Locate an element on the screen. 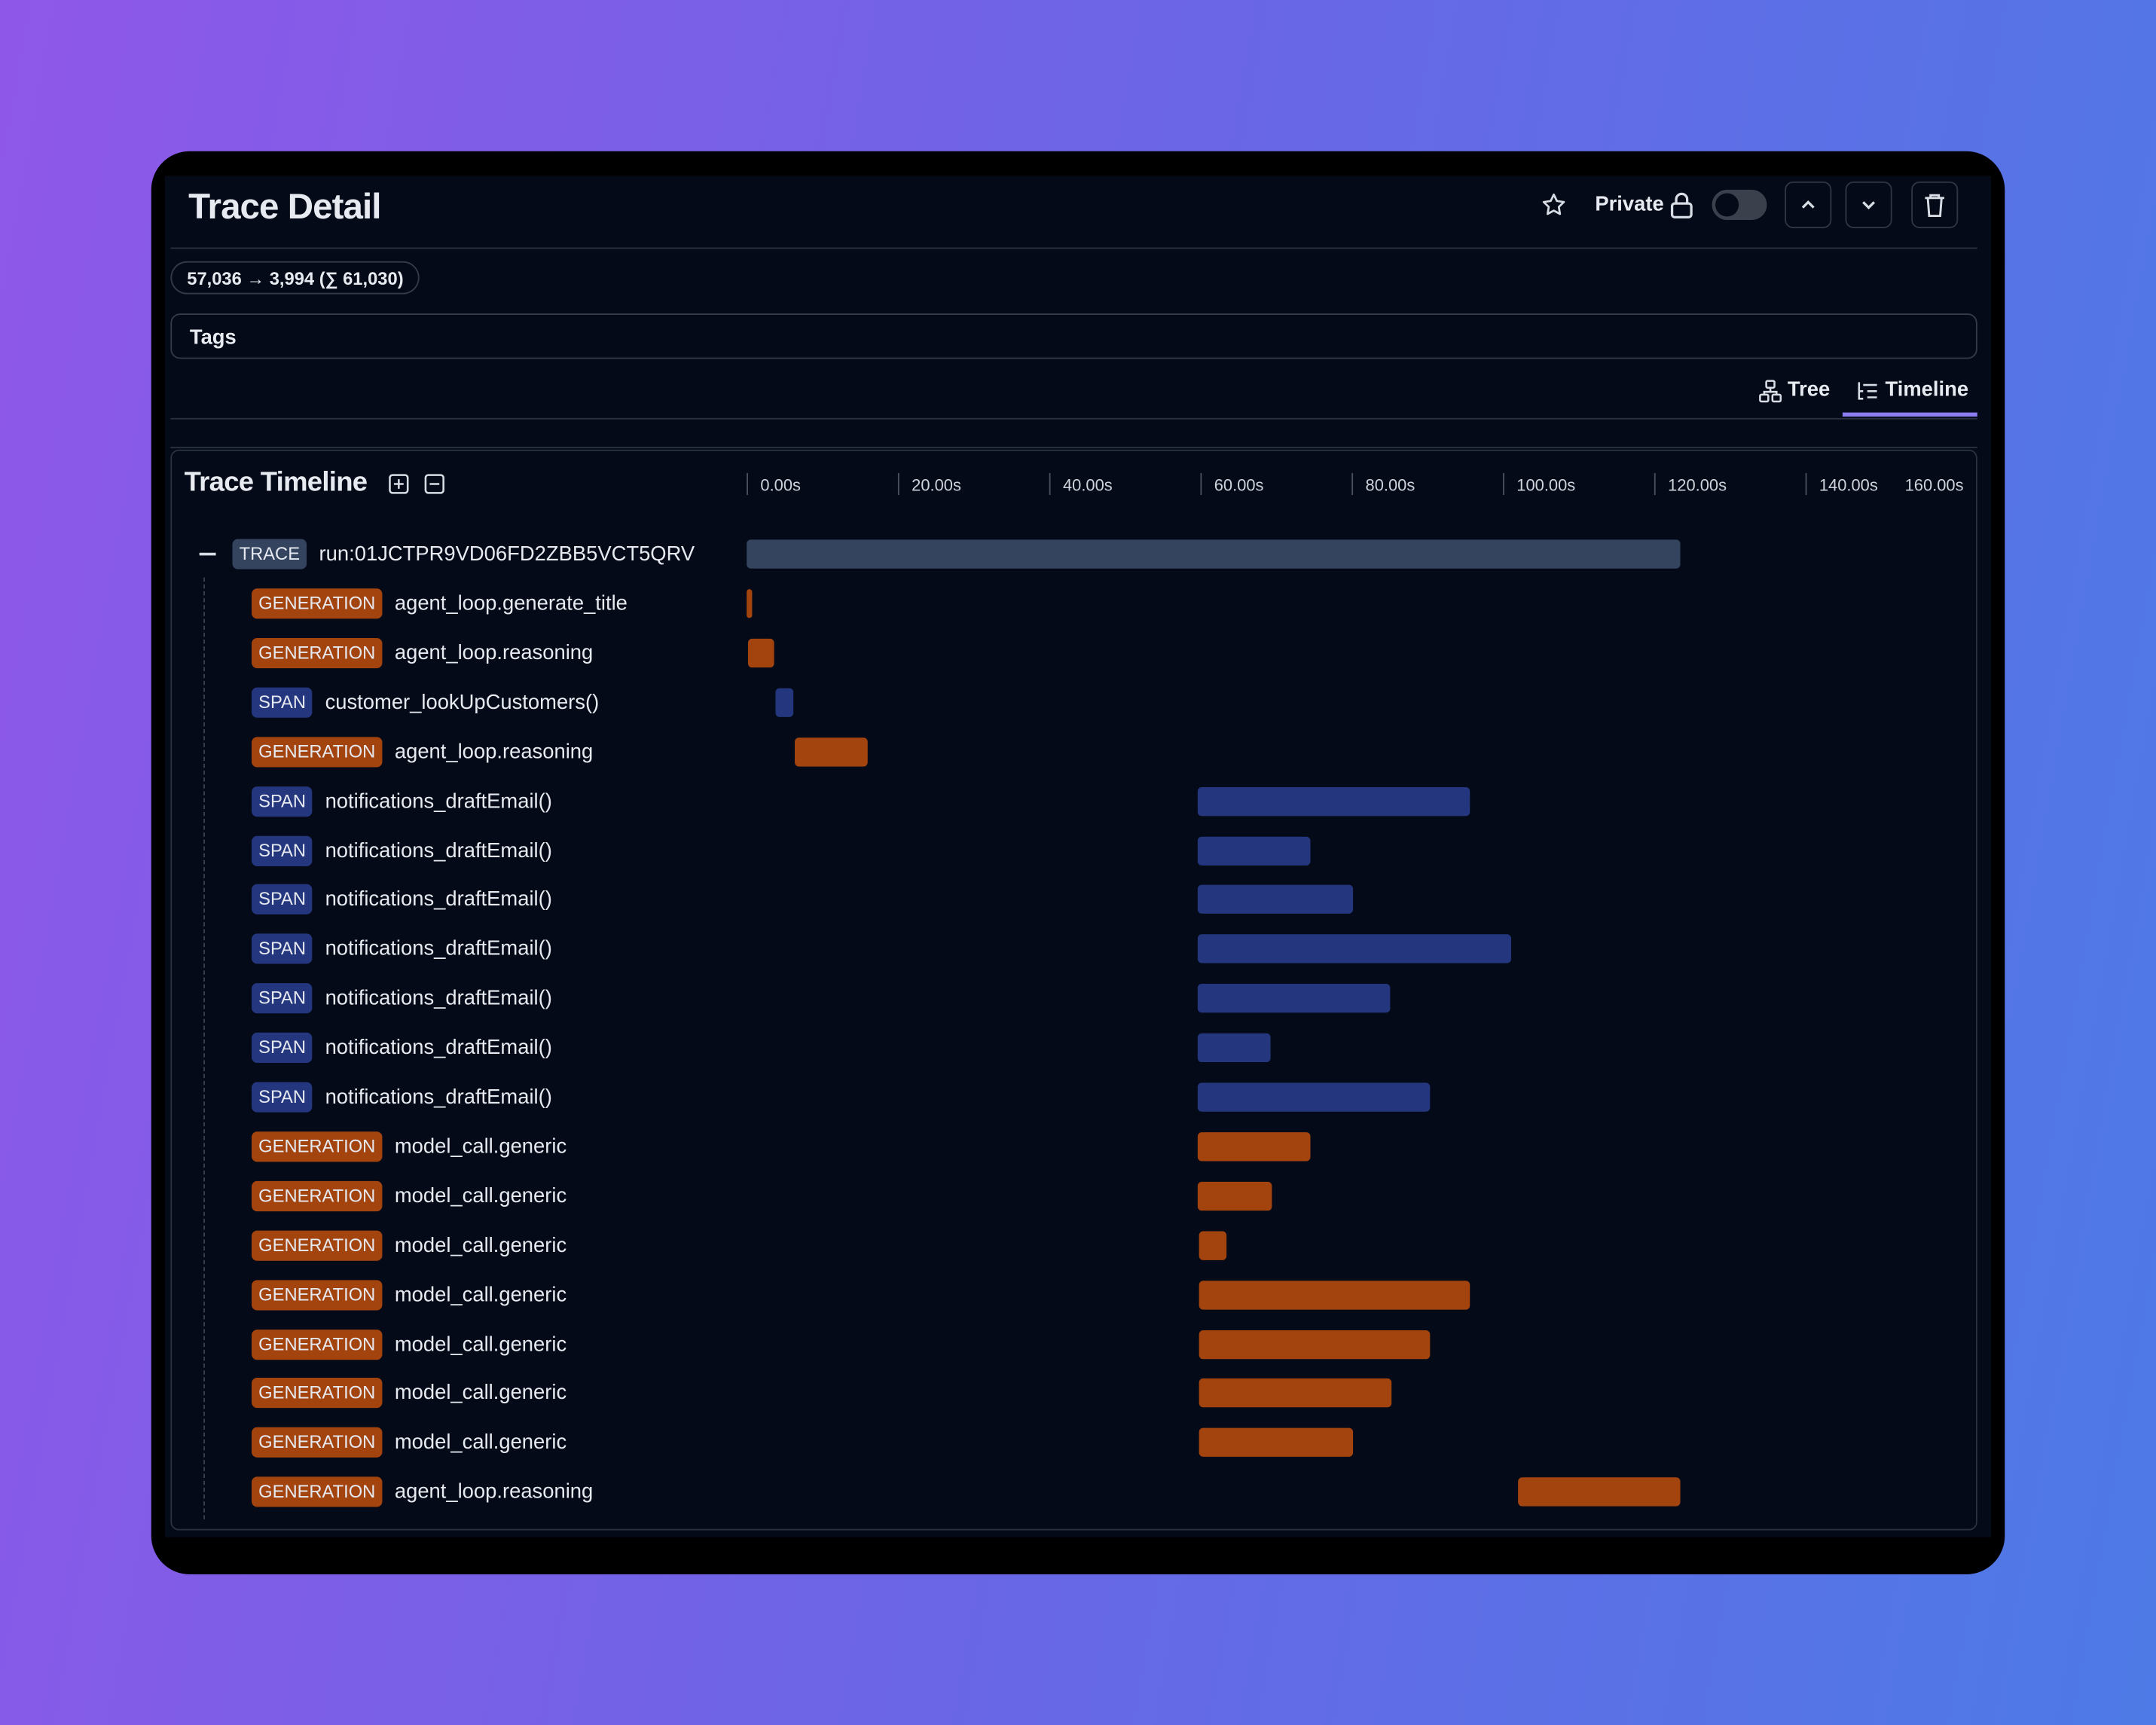  page-title: Trace Detail is located at coordinates (284, 206).